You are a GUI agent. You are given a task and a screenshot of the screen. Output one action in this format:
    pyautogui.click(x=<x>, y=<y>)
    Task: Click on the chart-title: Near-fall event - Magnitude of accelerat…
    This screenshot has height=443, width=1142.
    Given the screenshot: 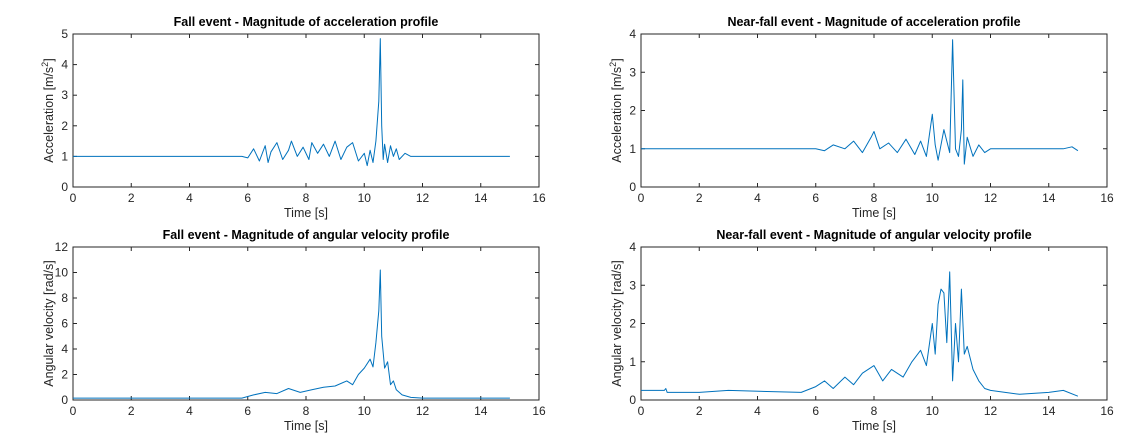 What is the action you would take?
    pyautogui.click(x=873, y=22)
    